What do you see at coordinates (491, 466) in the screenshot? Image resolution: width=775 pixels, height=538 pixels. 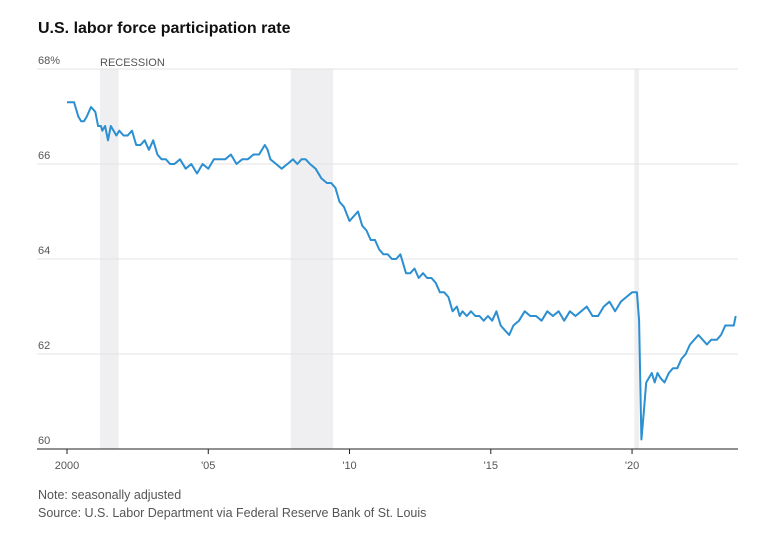 I see `x-tick-label: '15` at bounding box center [491, 466].